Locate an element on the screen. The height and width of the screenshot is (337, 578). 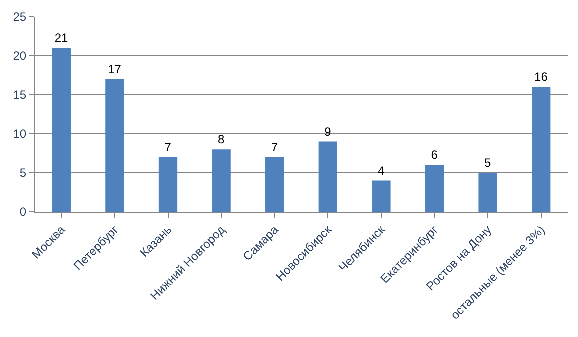
y-tick-label: 20 is located at coordinates (20, 56).